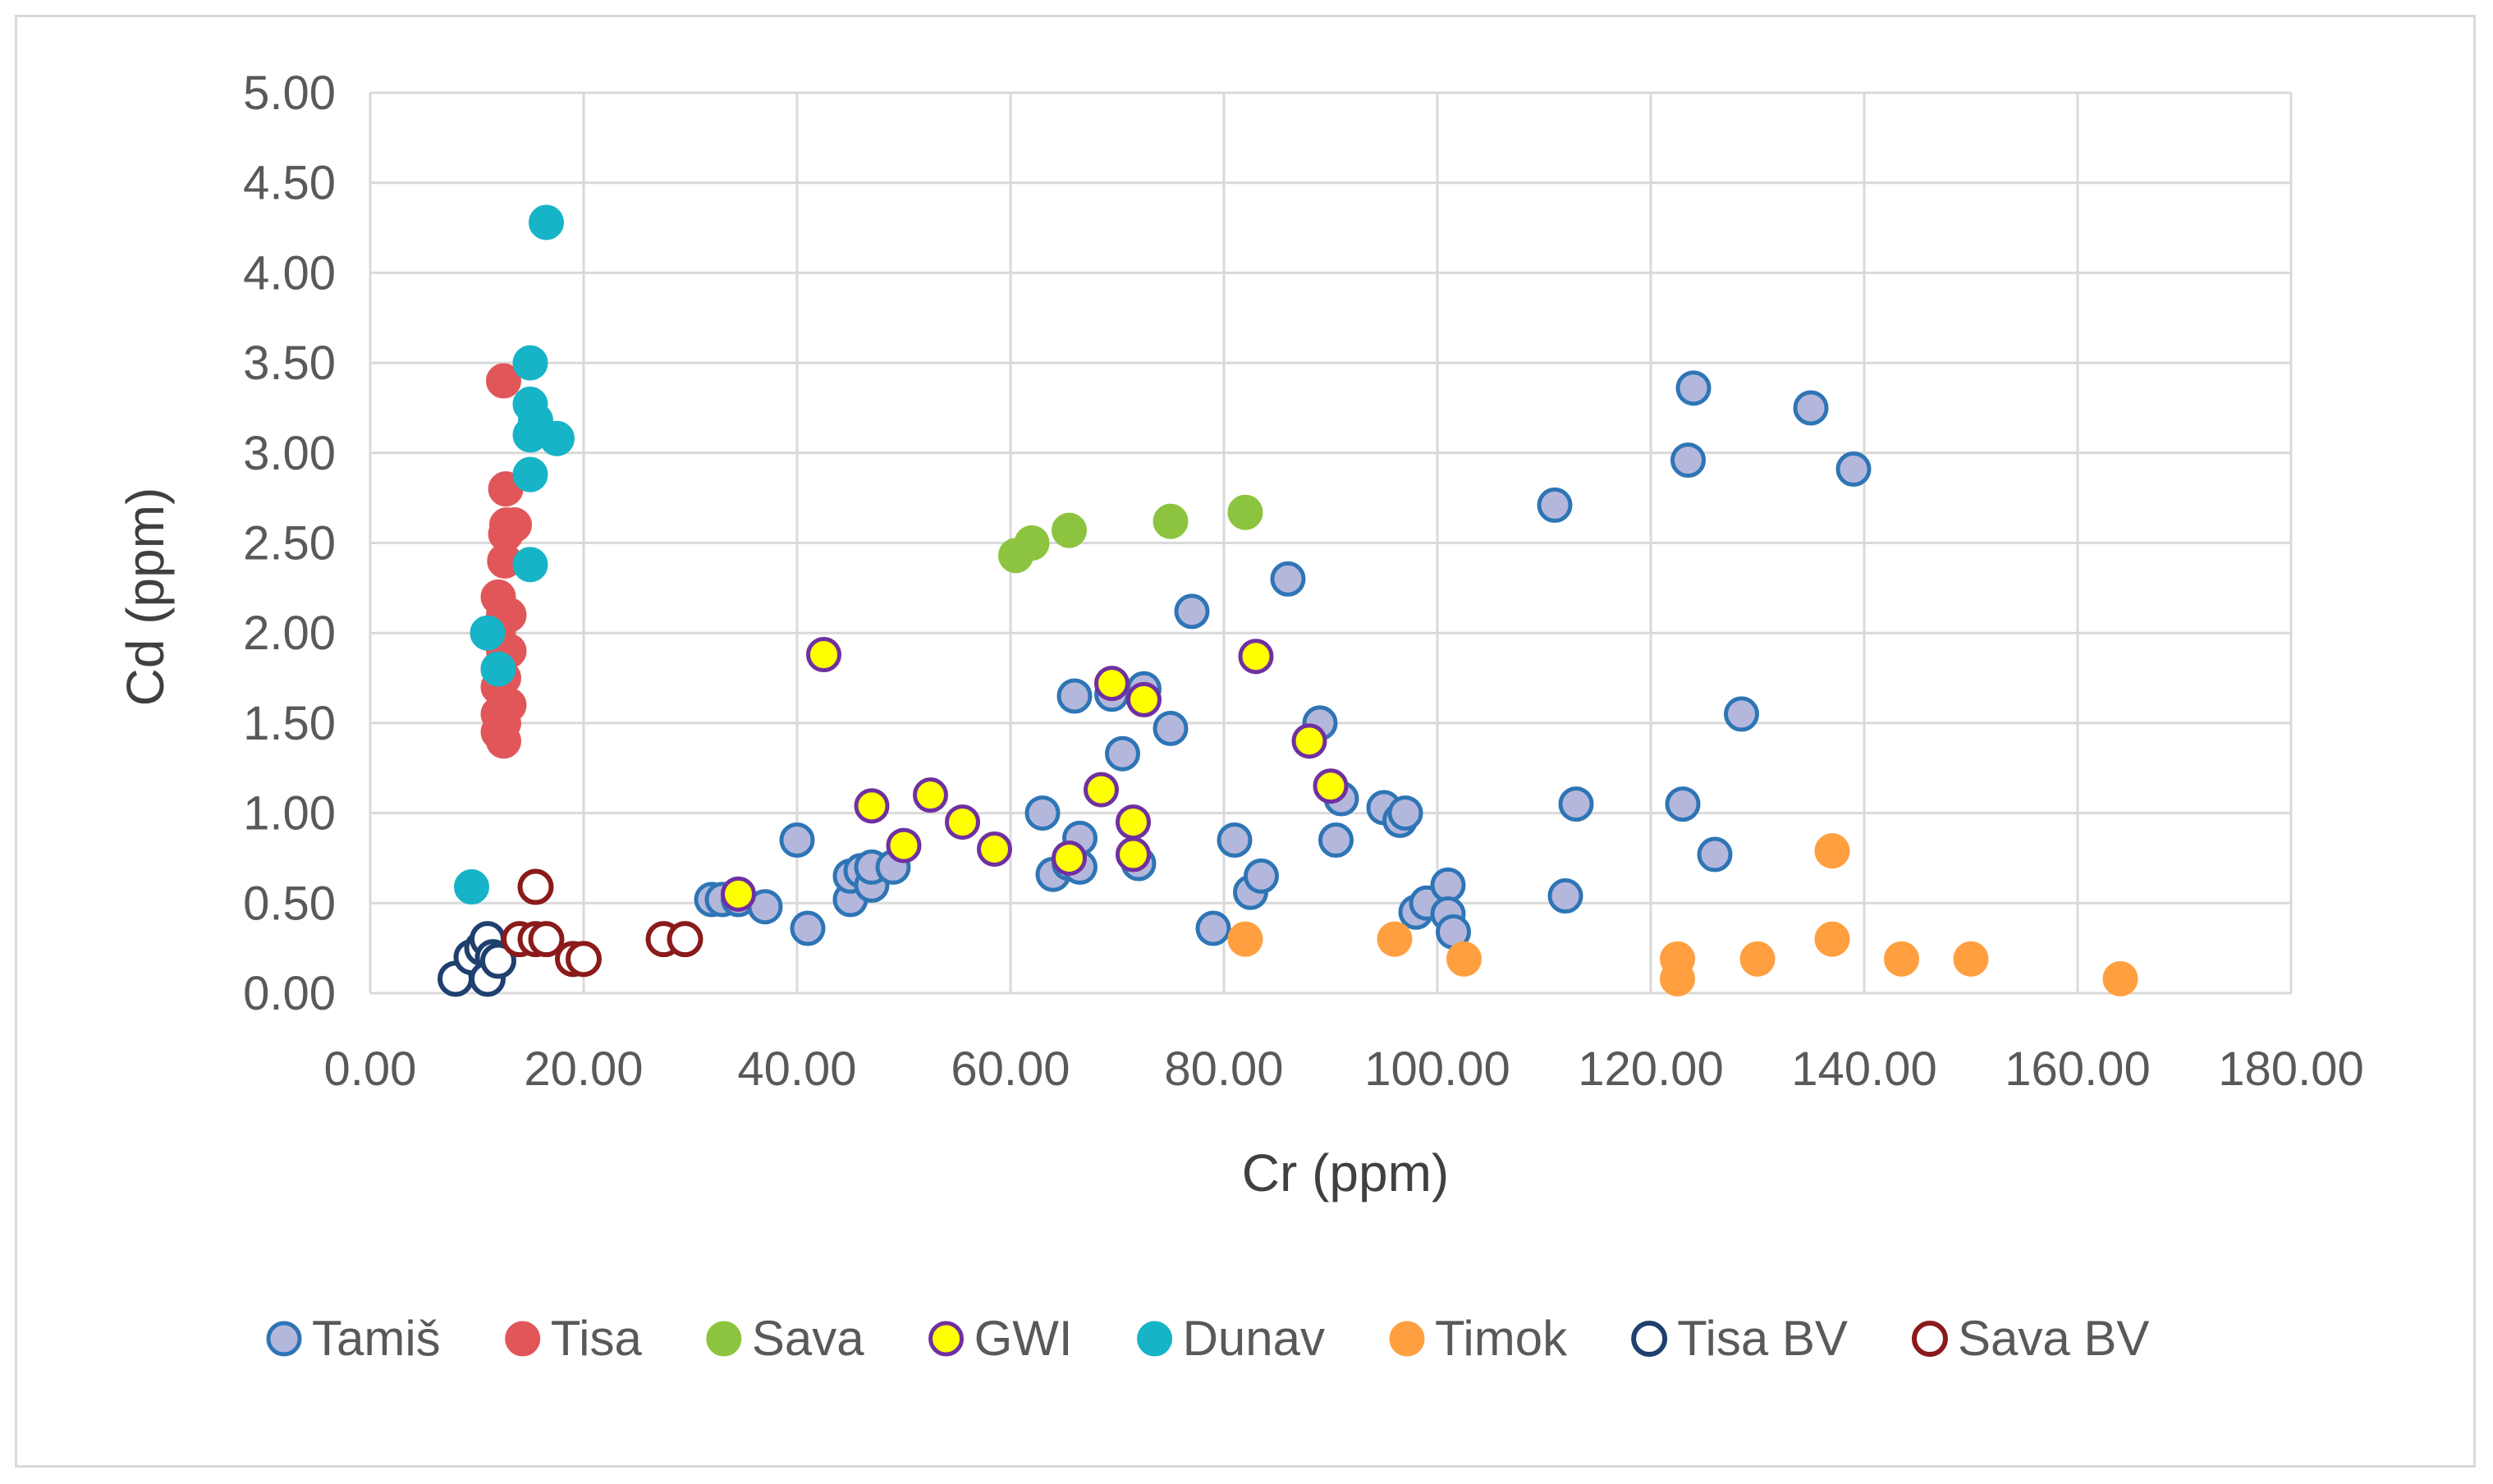 The width and height of the screenshot is (2493, 1484). I want to click on legend-marker-tisa, so click(523, 1339).